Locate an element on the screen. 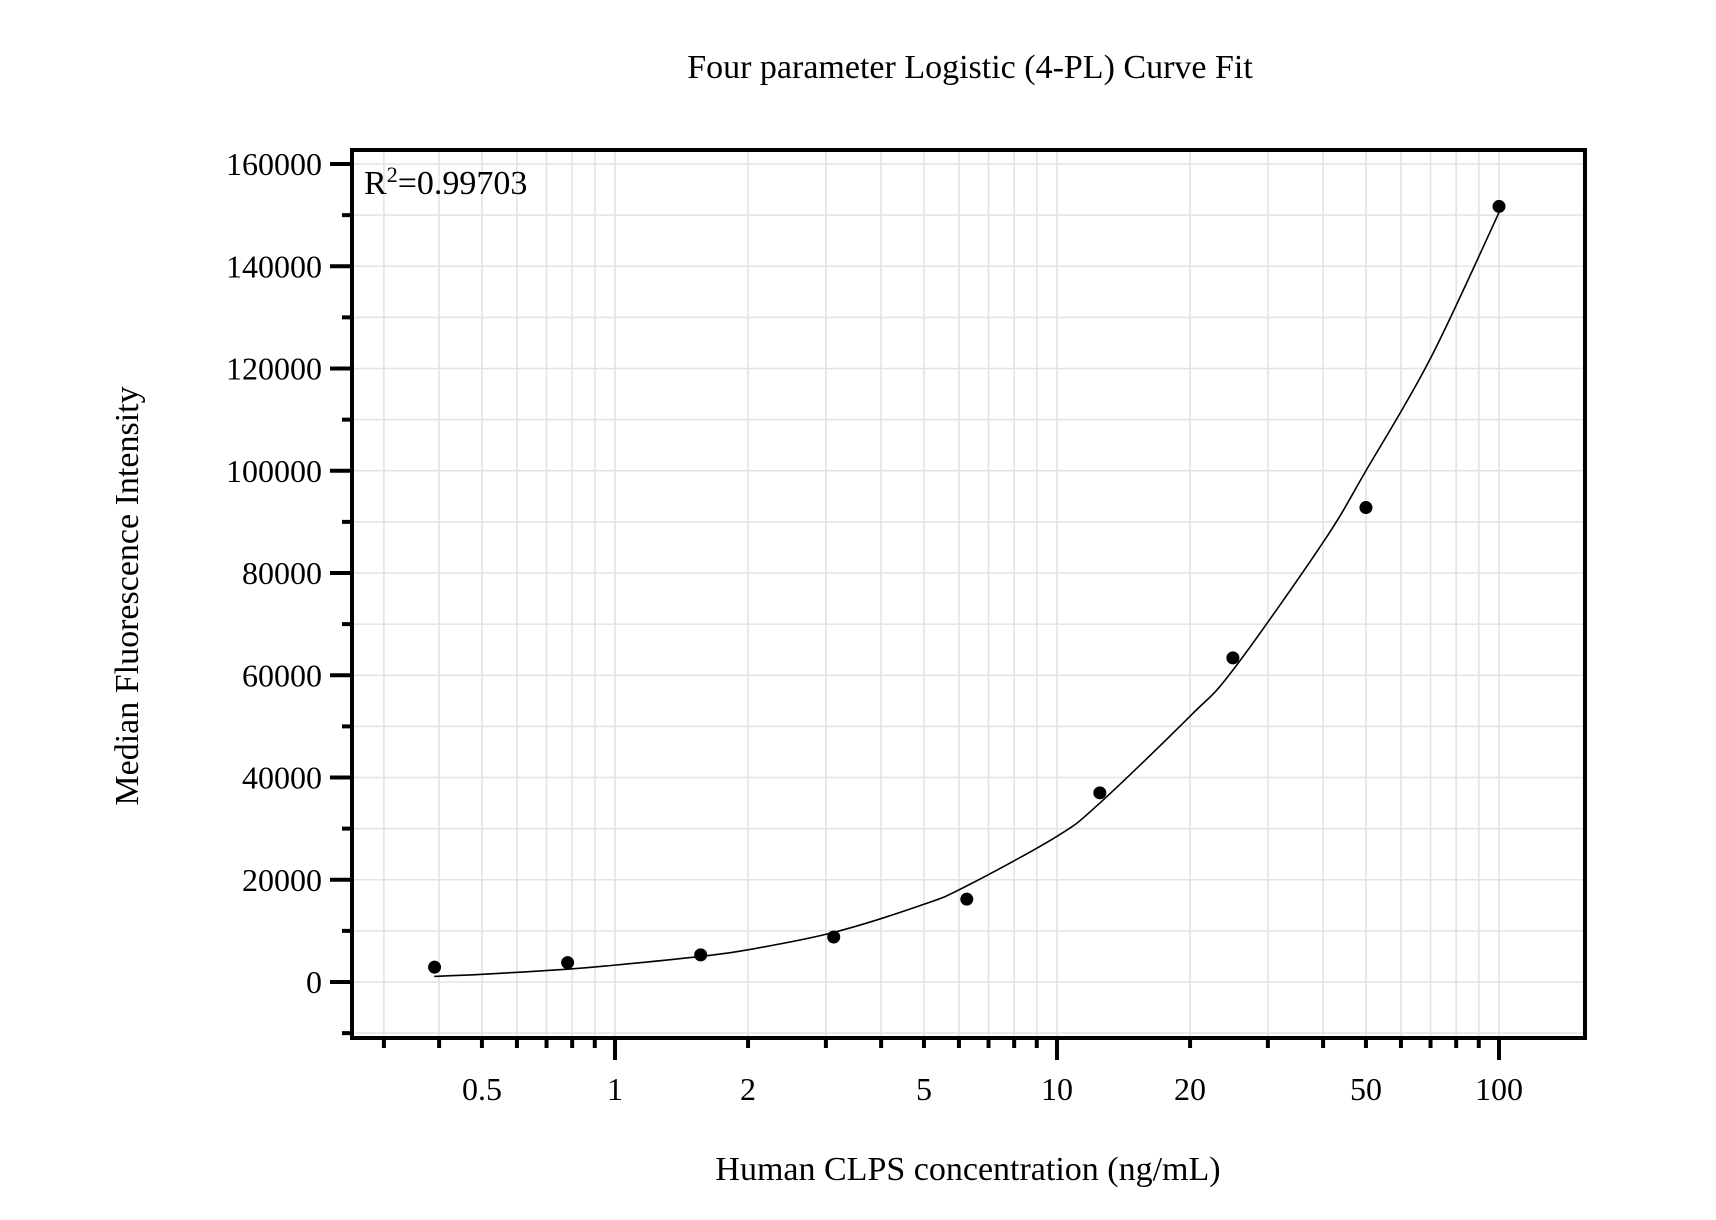  x-tick-label: 1 is located at coordinates (615, 1089).